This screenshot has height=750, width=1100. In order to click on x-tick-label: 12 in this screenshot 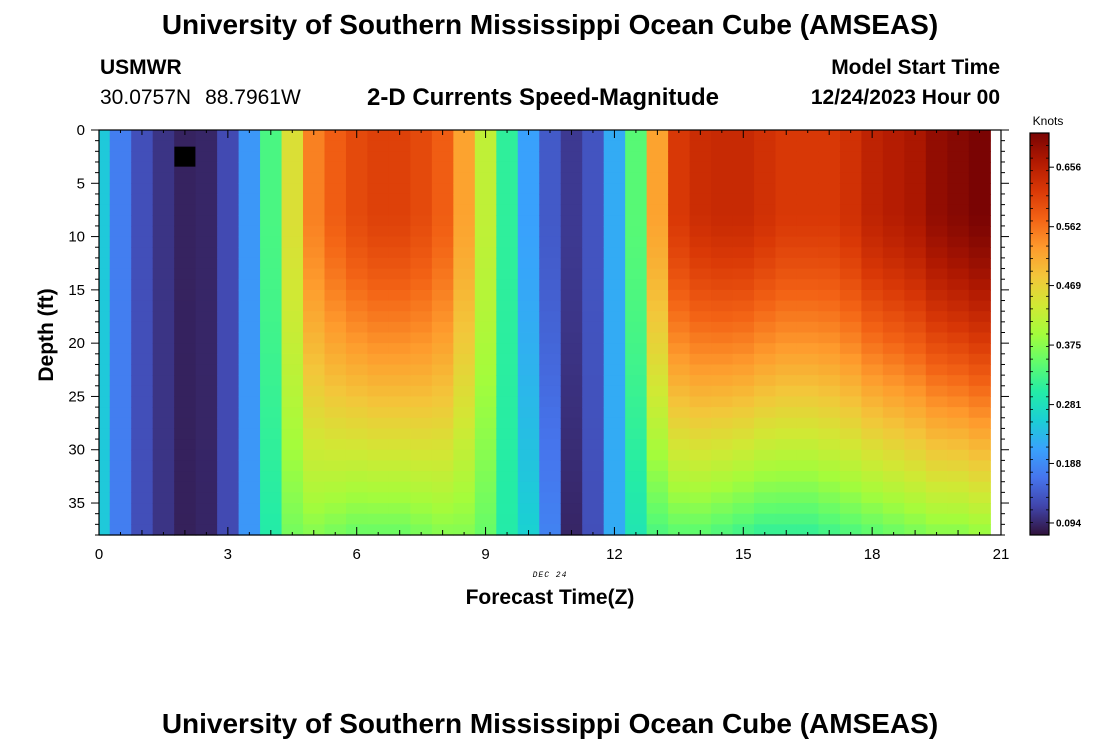, I will do `click(614, 554)`.